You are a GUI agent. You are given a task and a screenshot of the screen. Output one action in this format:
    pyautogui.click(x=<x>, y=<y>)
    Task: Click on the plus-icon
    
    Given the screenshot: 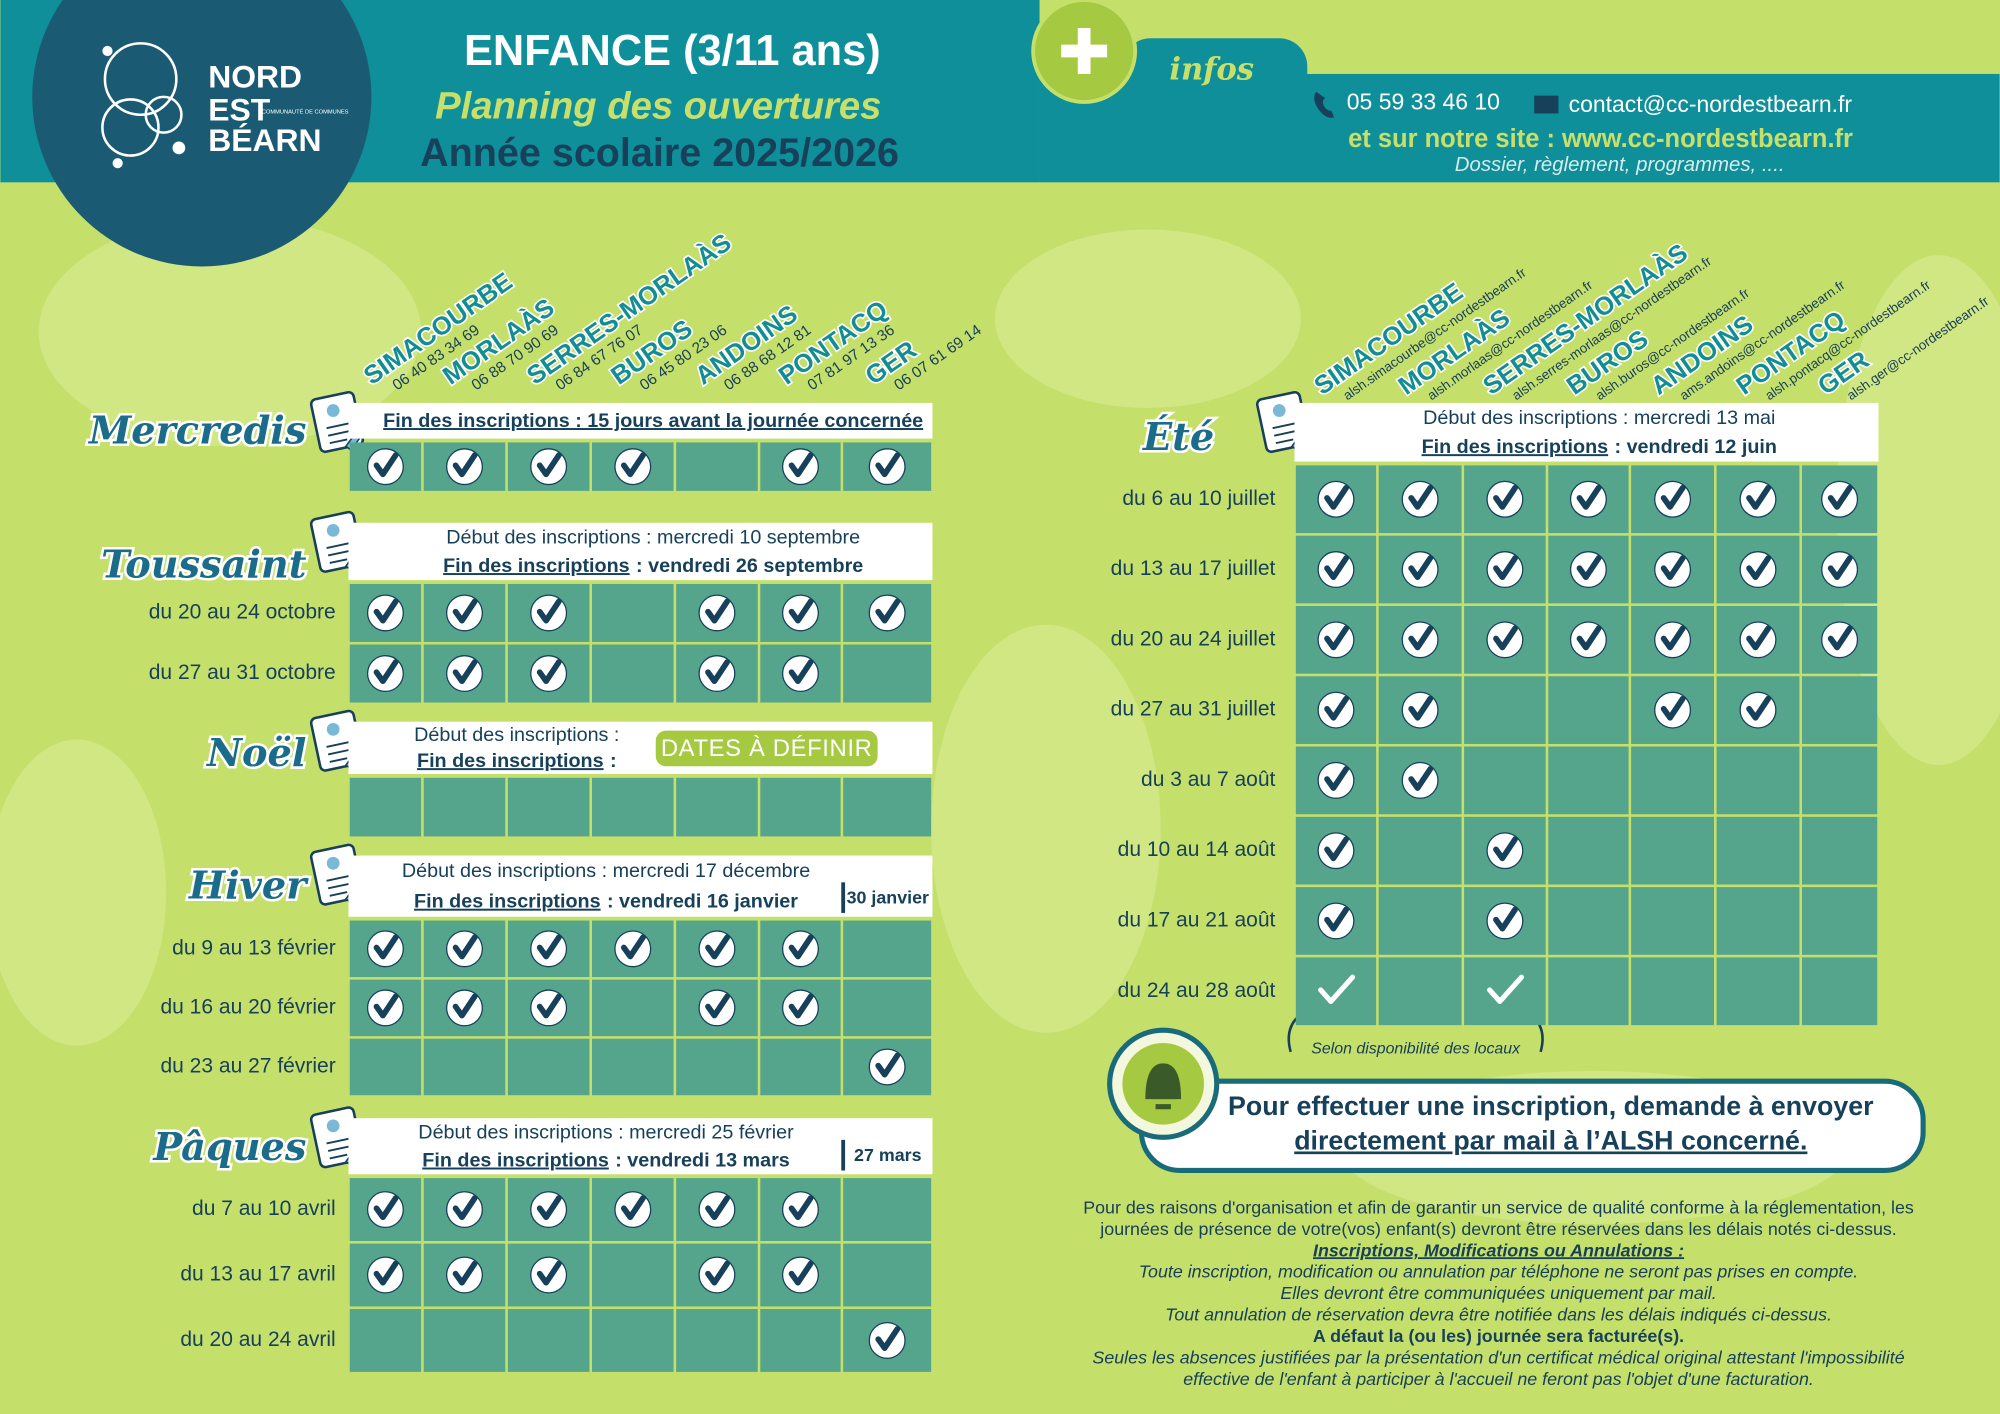 What is the action you would take?
    pyautogui.click(x=1084, y=51)
    